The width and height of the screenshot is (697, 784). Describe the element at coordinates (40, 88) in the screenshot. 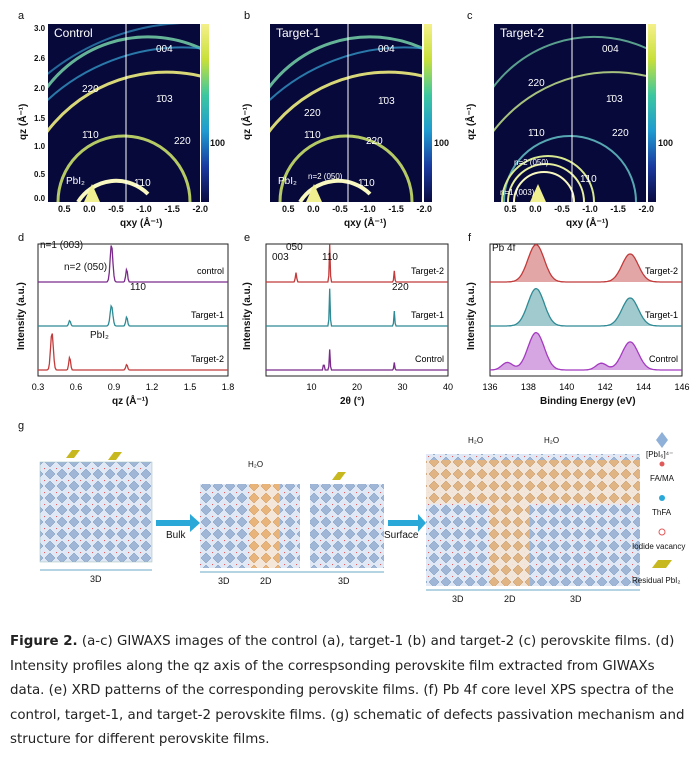

I see `ytick: 2.0` at that location.